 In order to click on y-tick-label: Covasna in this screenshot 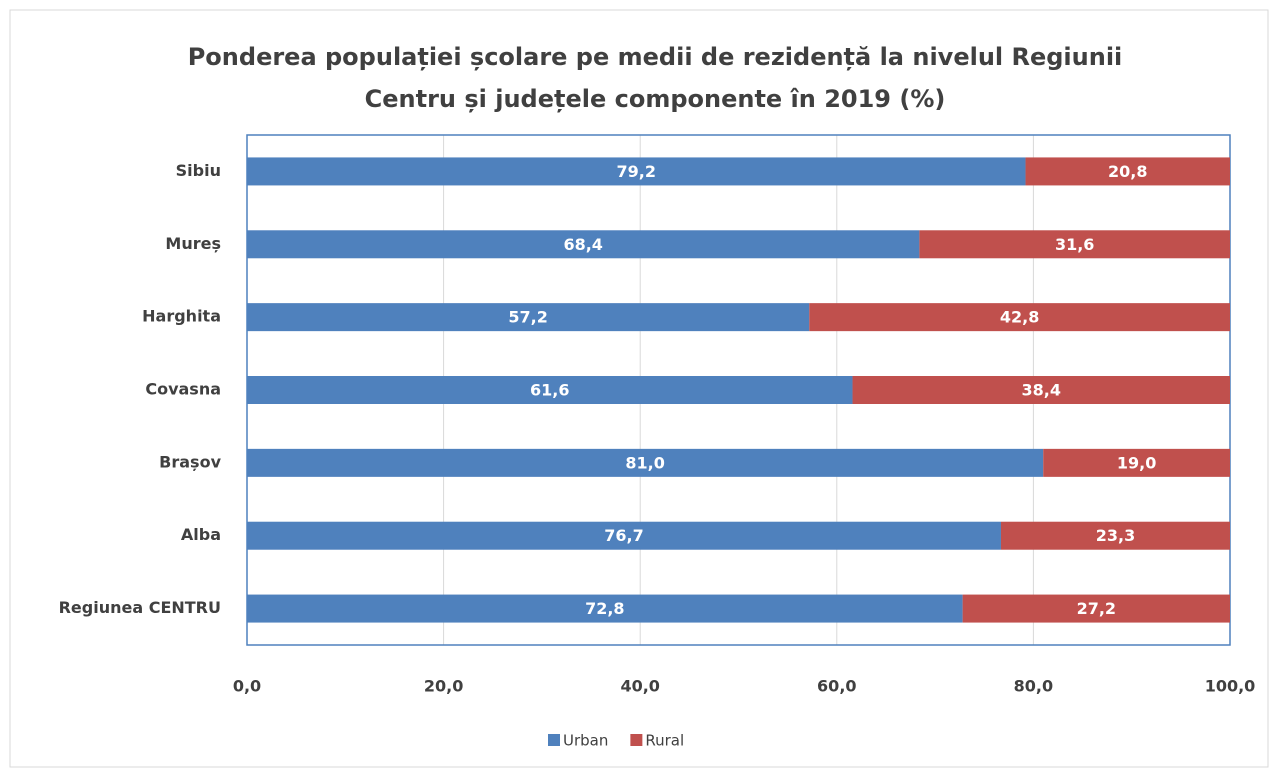, I will do `click(183, 389)`.